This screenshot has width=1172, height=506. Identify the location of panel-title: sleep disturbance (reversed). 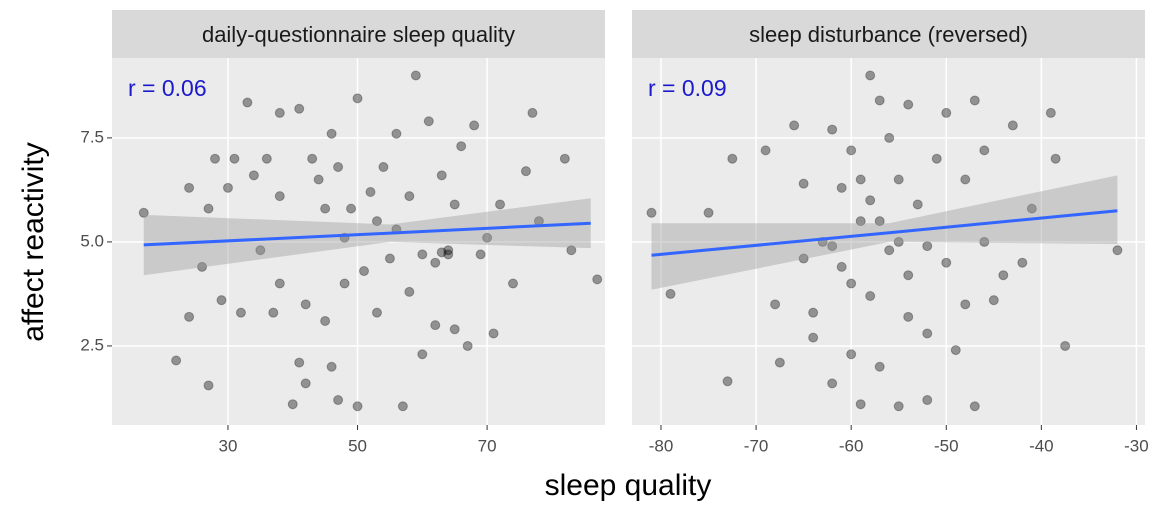
(888, 34).